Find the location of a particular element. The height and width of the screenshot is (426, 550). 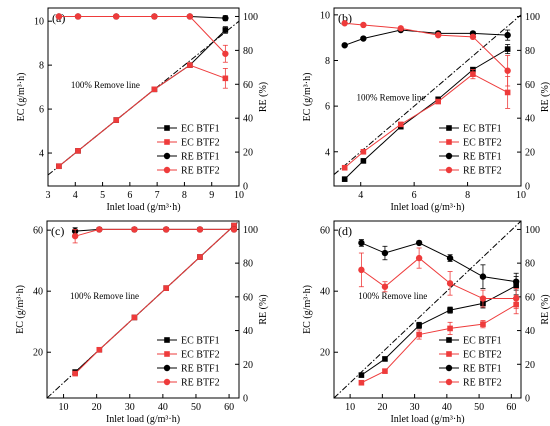

y-tick-label: 8 is located at coordinates (41, 66).